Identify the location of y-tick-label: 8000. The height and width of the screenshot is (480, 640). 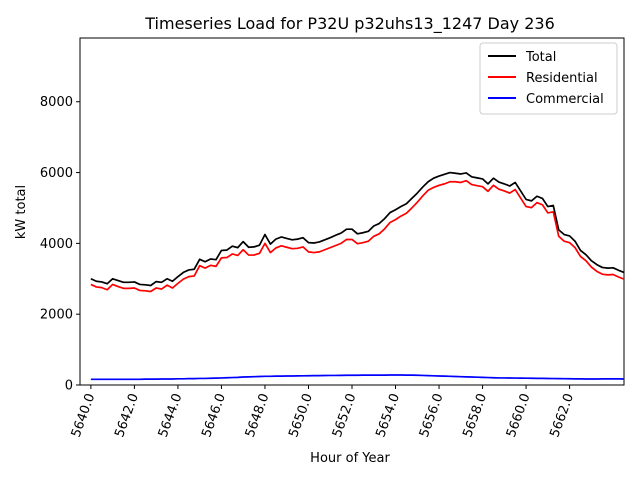
(56, 102).